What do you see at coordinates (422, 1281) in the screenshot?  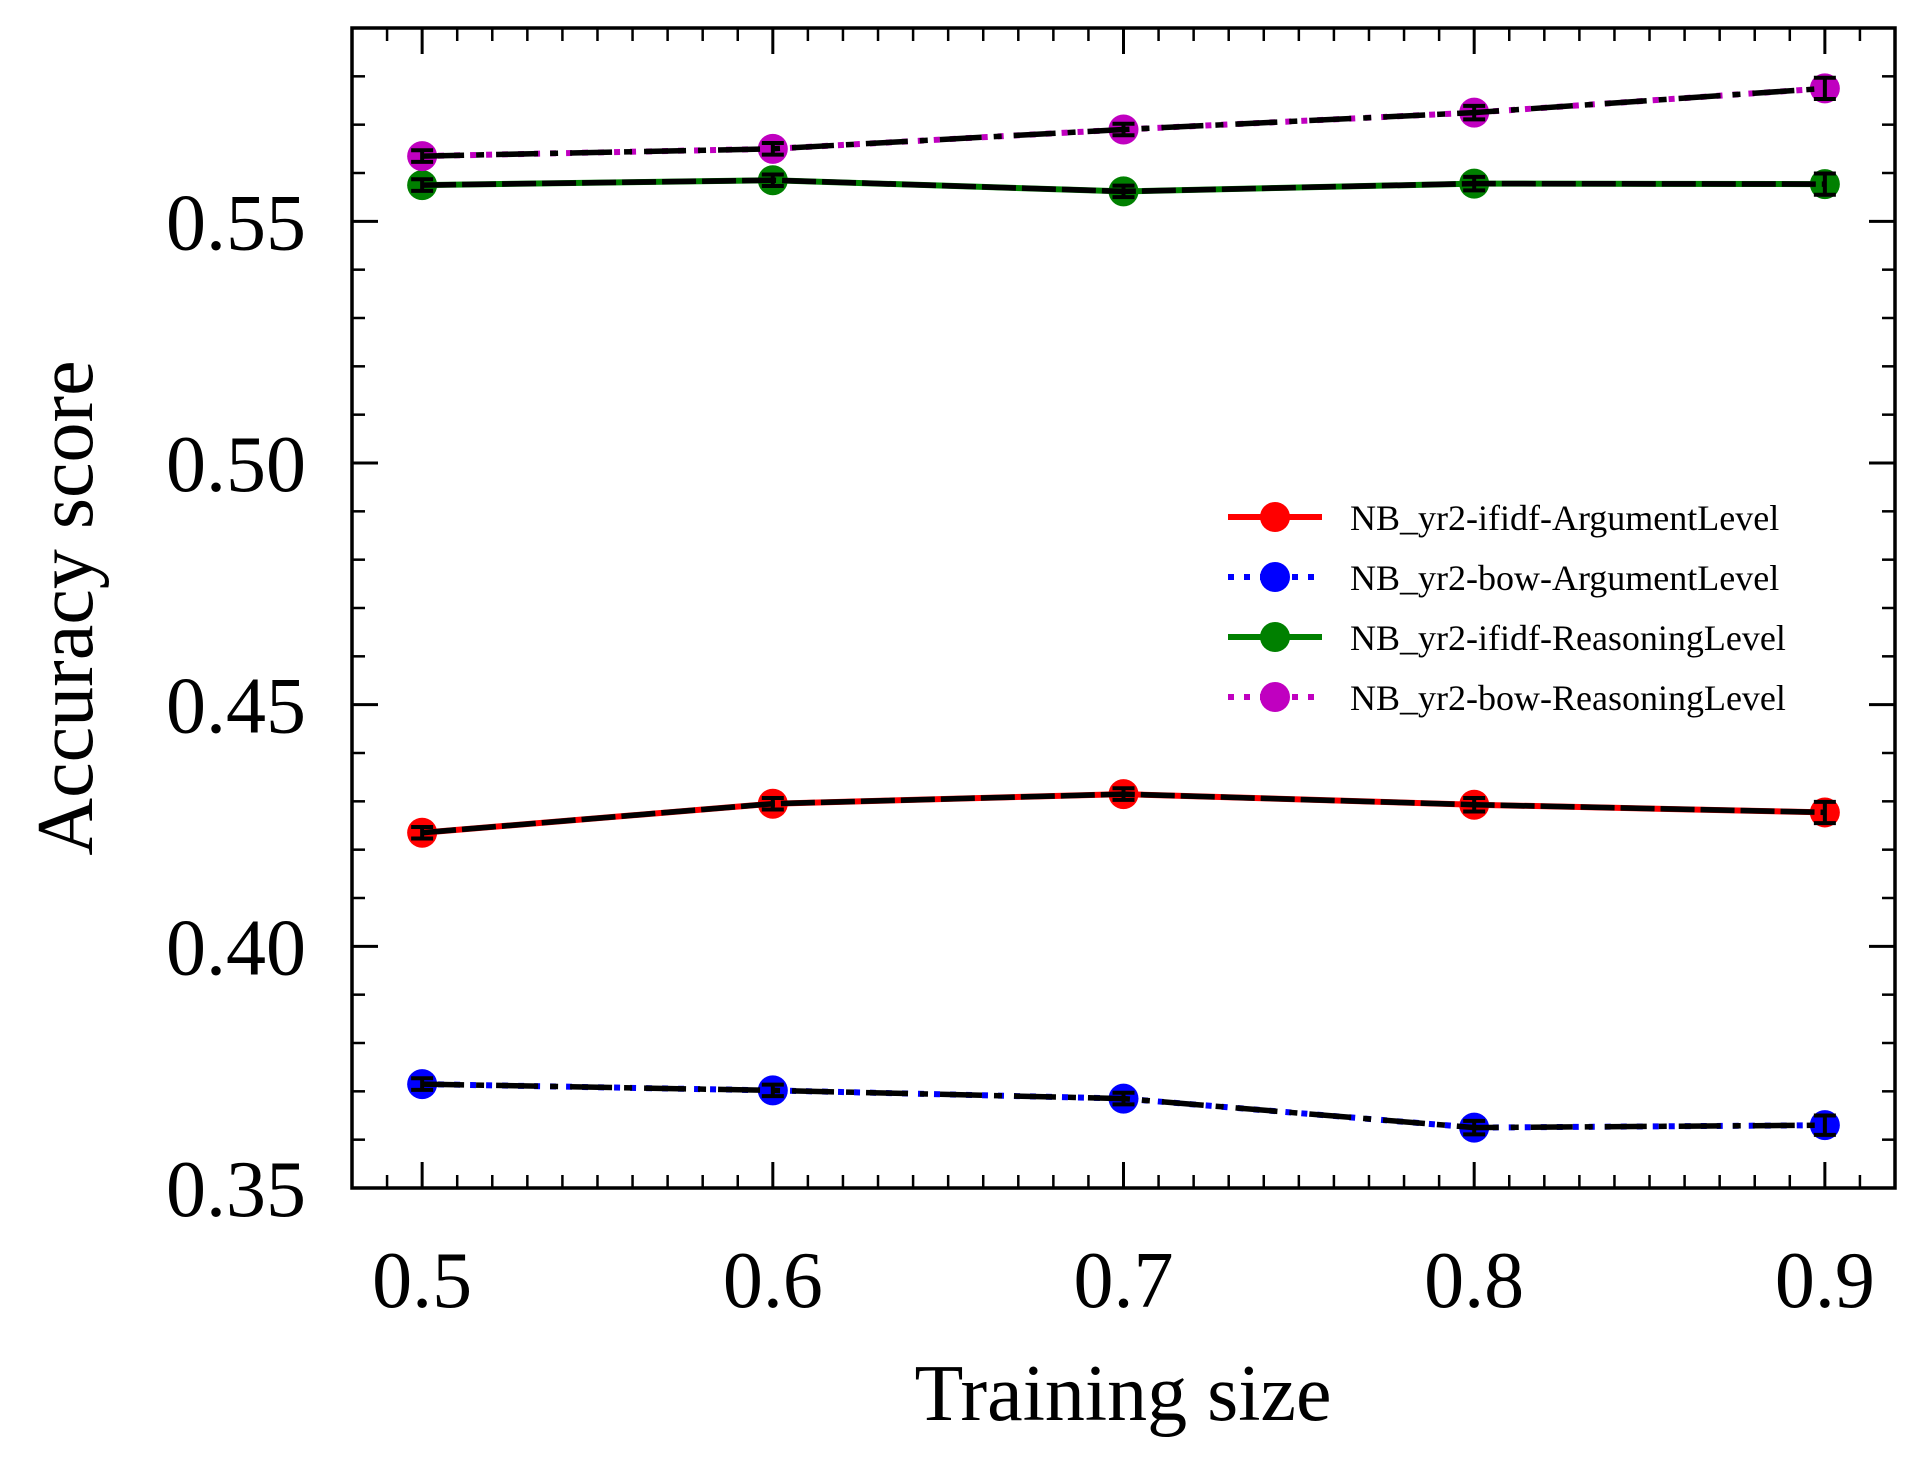 I see `x-tick-label: 0.5` at bounding box center [422, 1281].